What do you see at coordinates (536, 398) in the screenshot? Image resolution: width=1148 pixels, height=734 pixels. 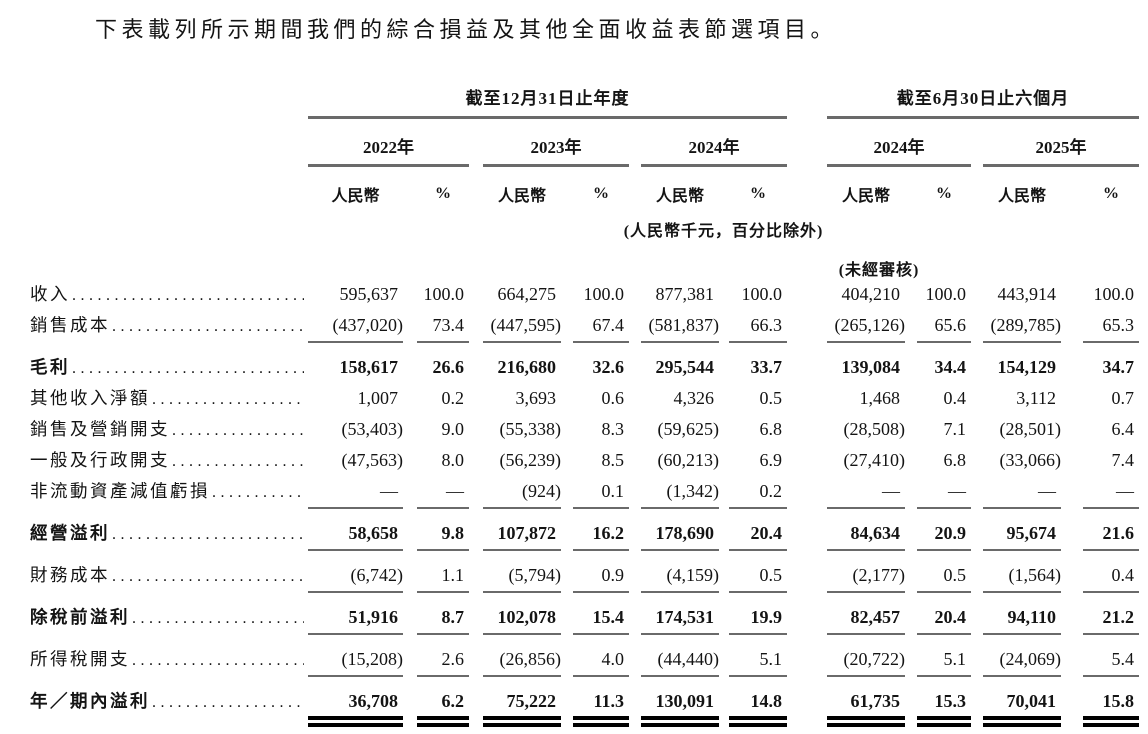 I see `value-cell: 3,693` at bounding box center [536, 398].